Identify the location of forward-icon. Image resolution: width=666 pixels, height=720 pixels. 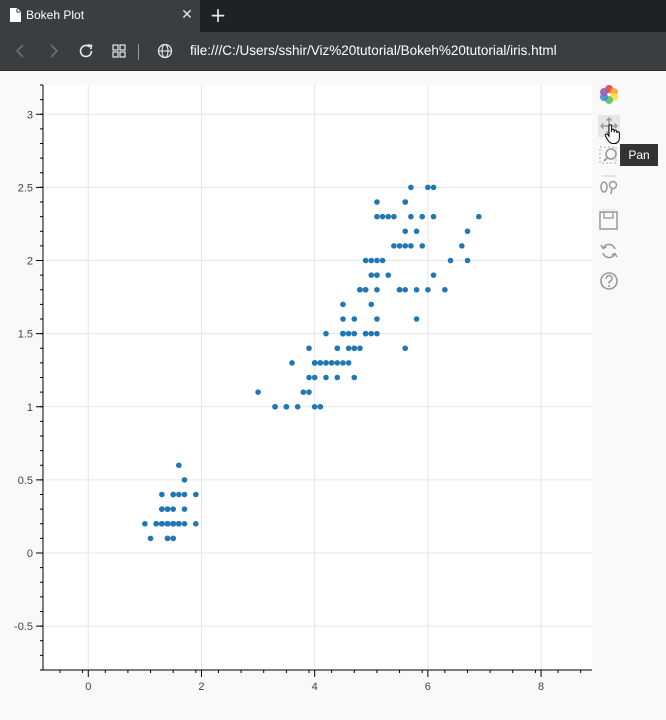
(53, 51).